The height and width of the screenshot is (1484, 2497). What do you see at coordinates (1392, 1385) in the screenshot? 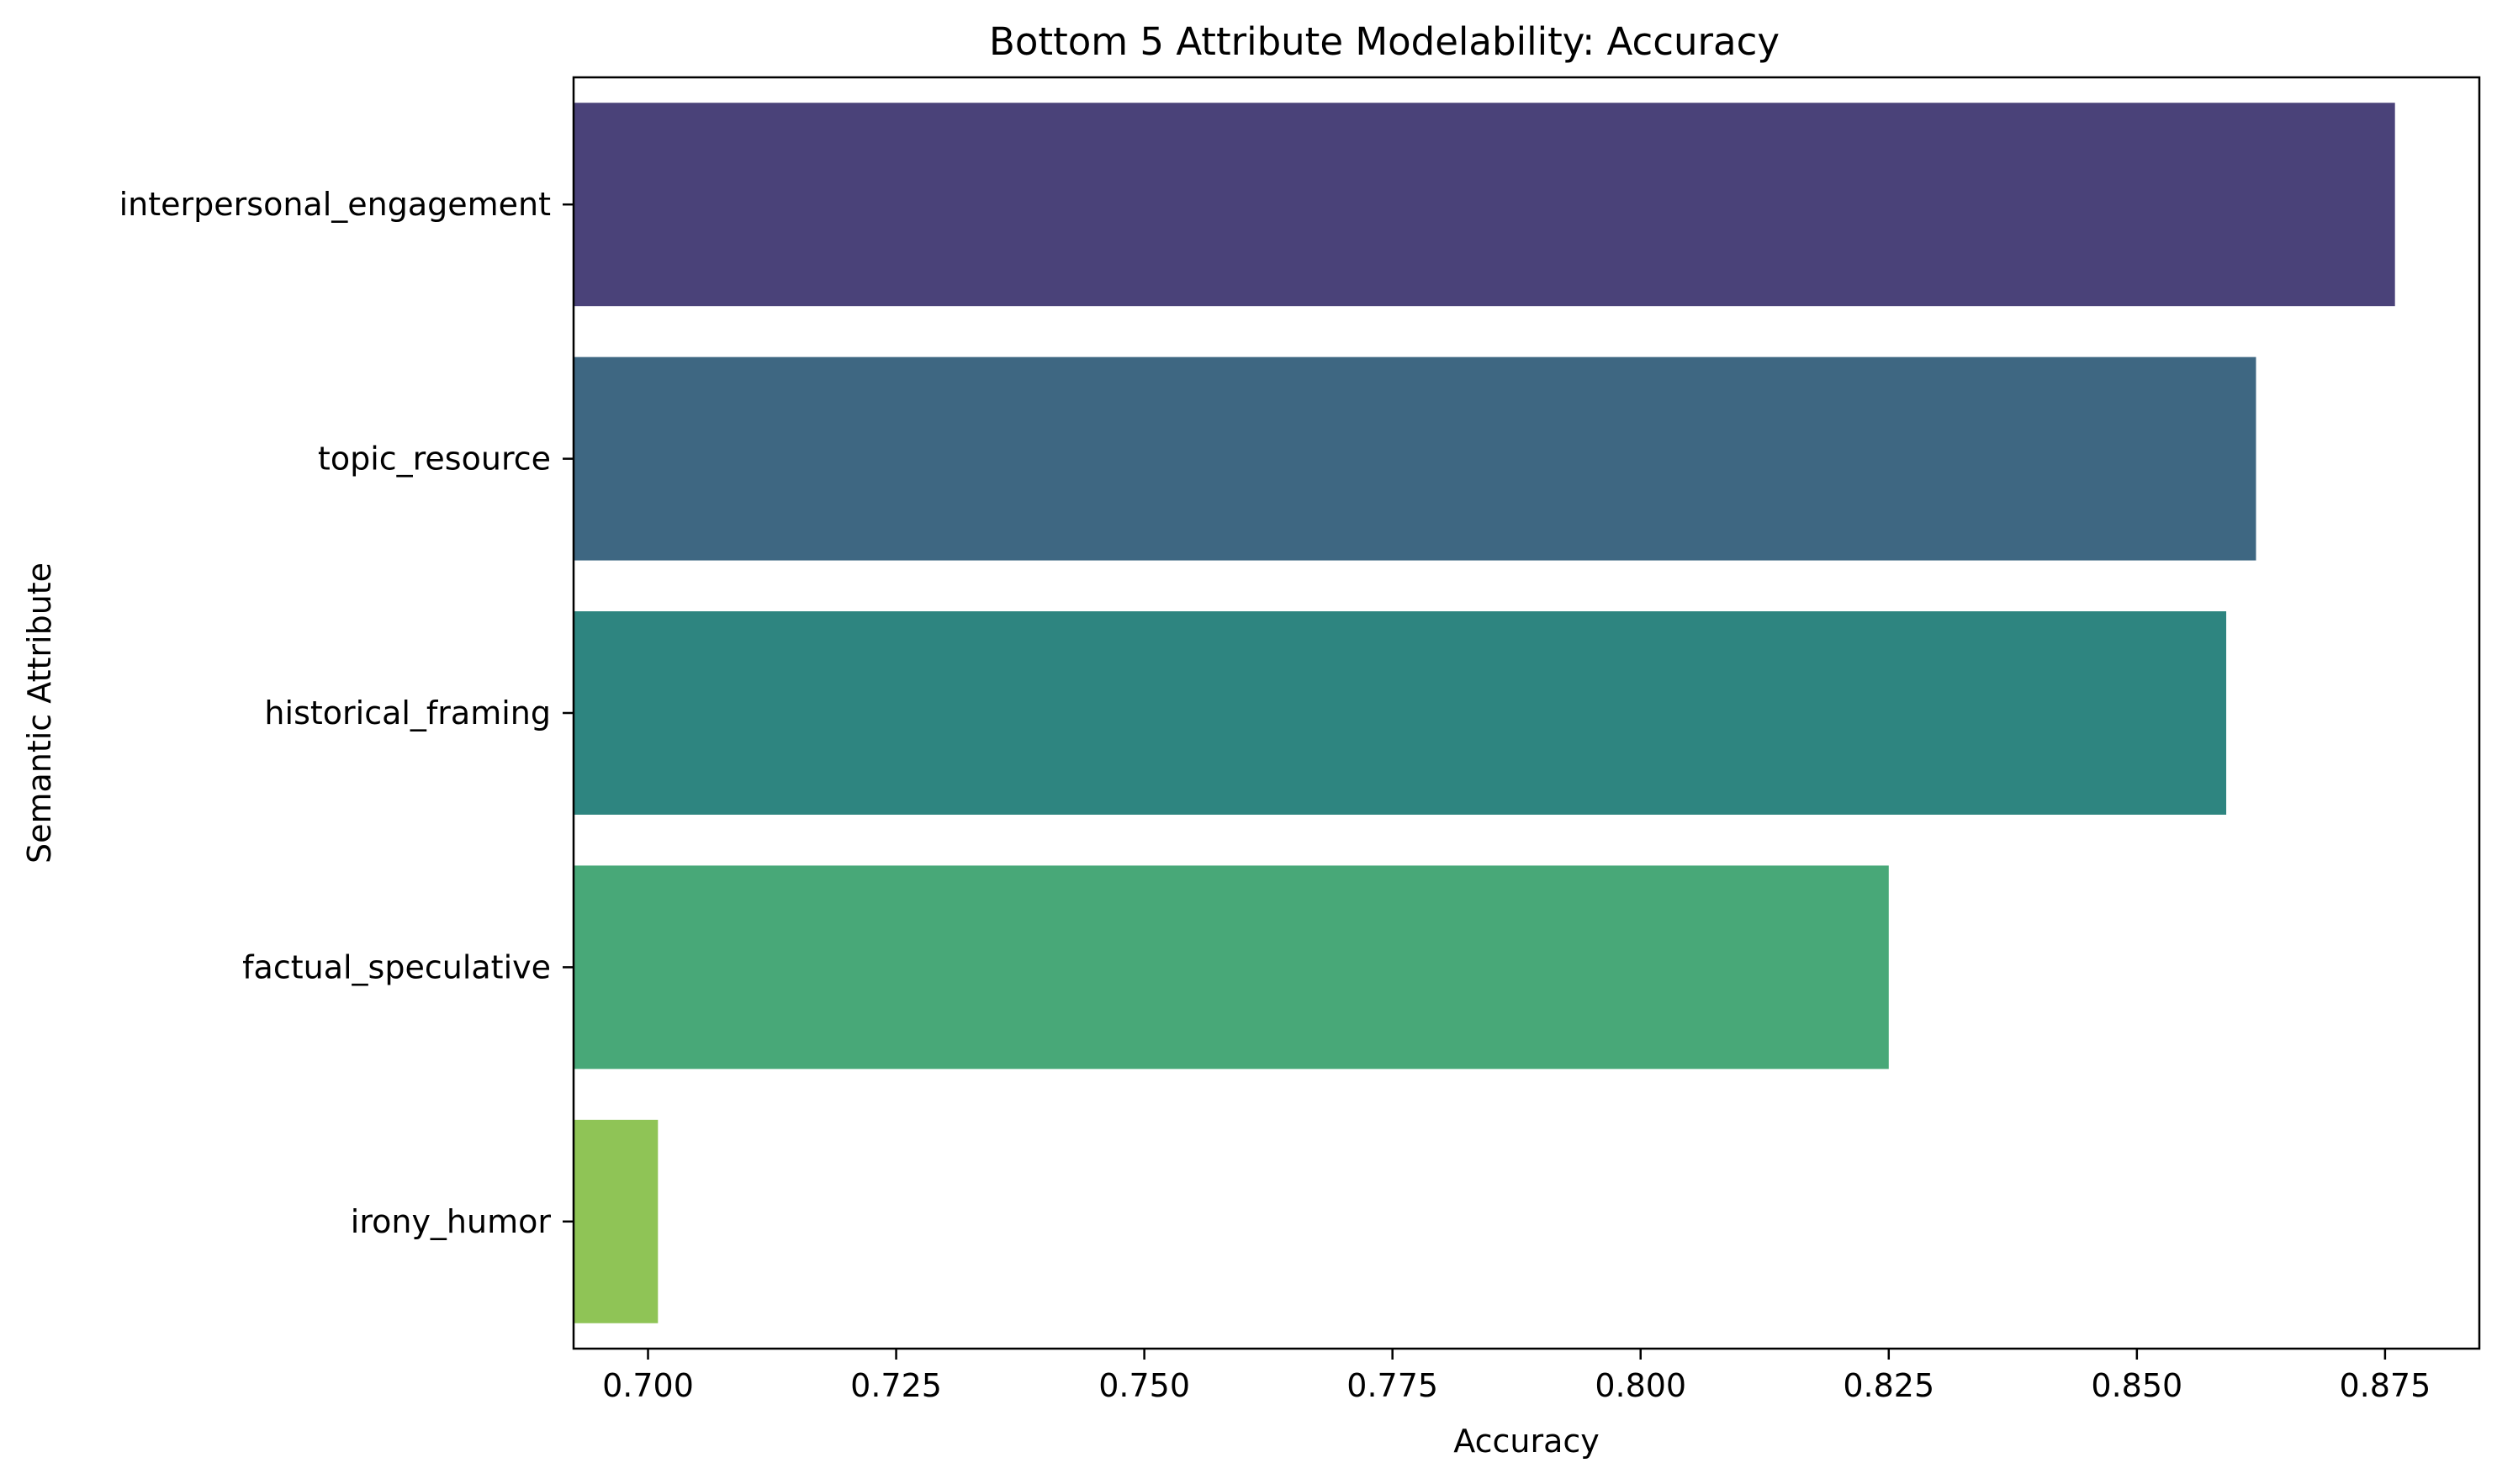
I see `x-tick-label: 0.775` at bounding box center [1392, 1385].